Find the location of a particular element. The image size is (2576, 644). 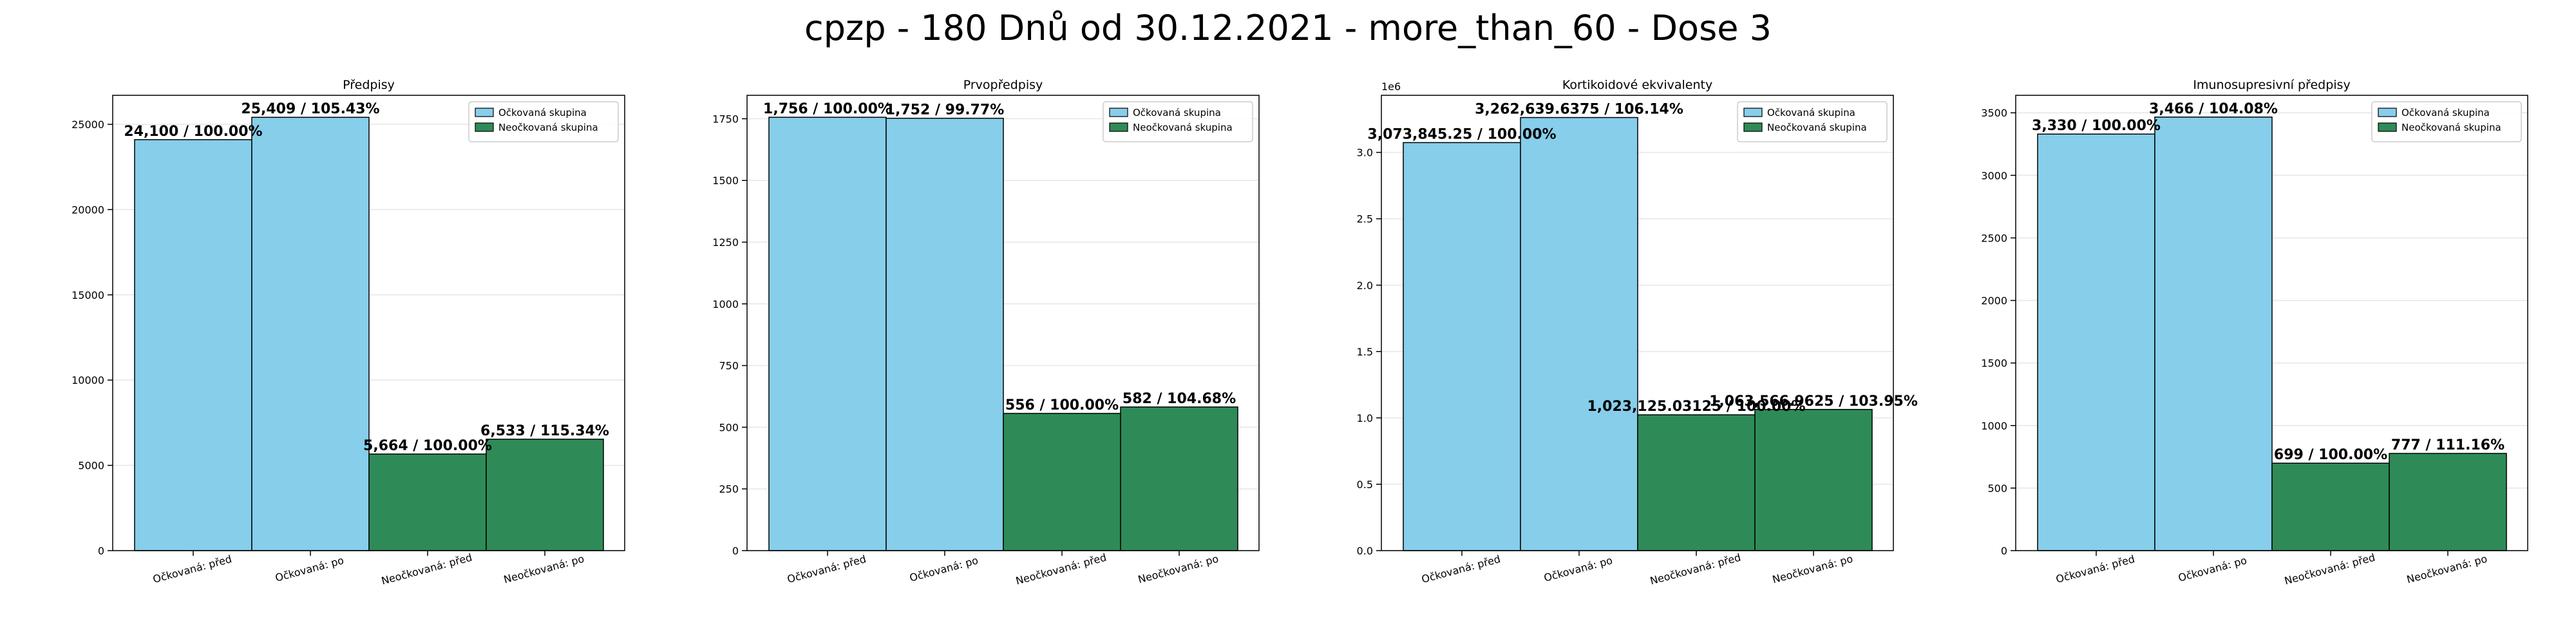

data-label: 1,752 / 99.77% is located at coordinates (945, 110).